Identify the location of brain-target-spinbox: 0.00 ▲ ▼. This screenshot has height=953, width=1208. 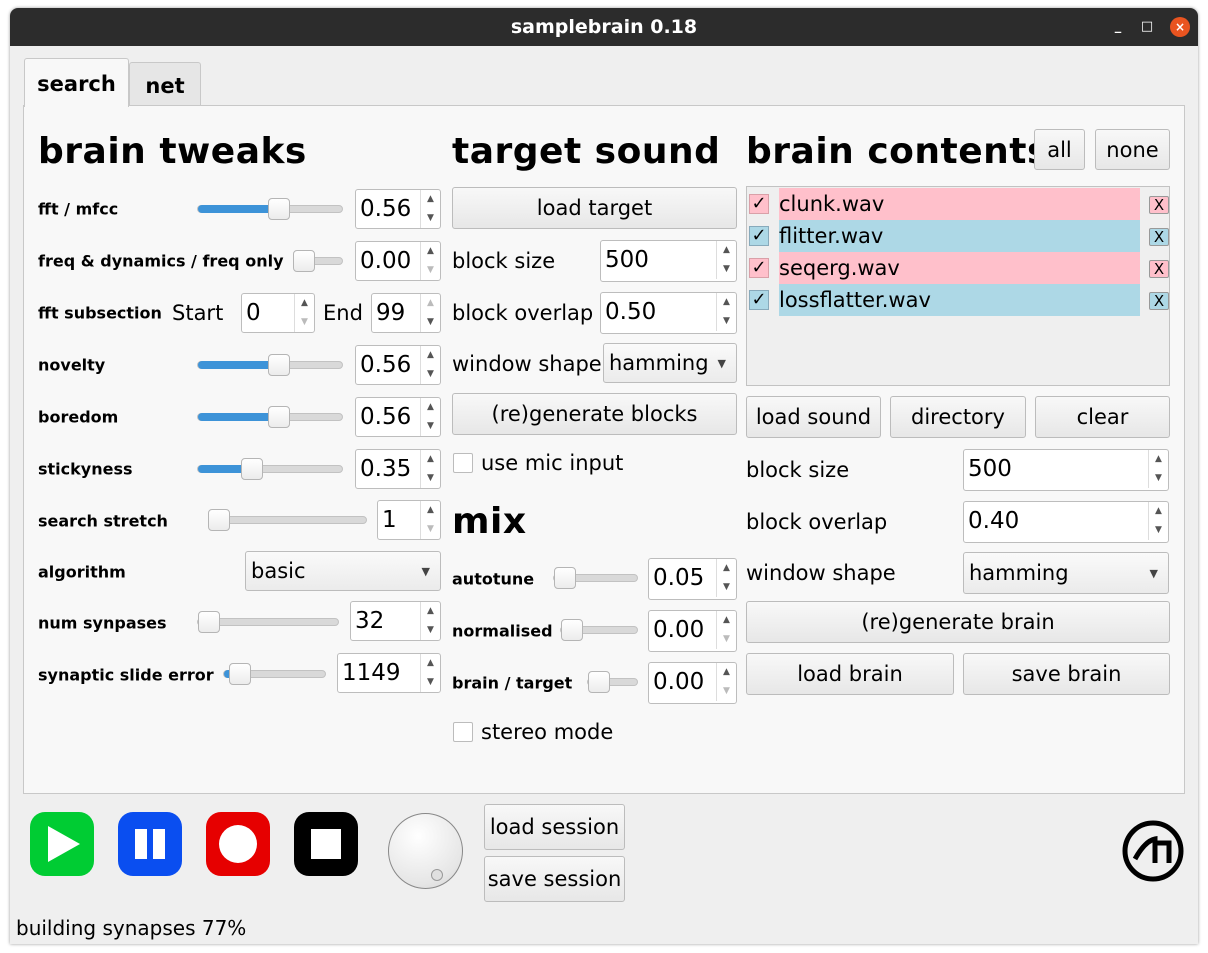
(692, 683).